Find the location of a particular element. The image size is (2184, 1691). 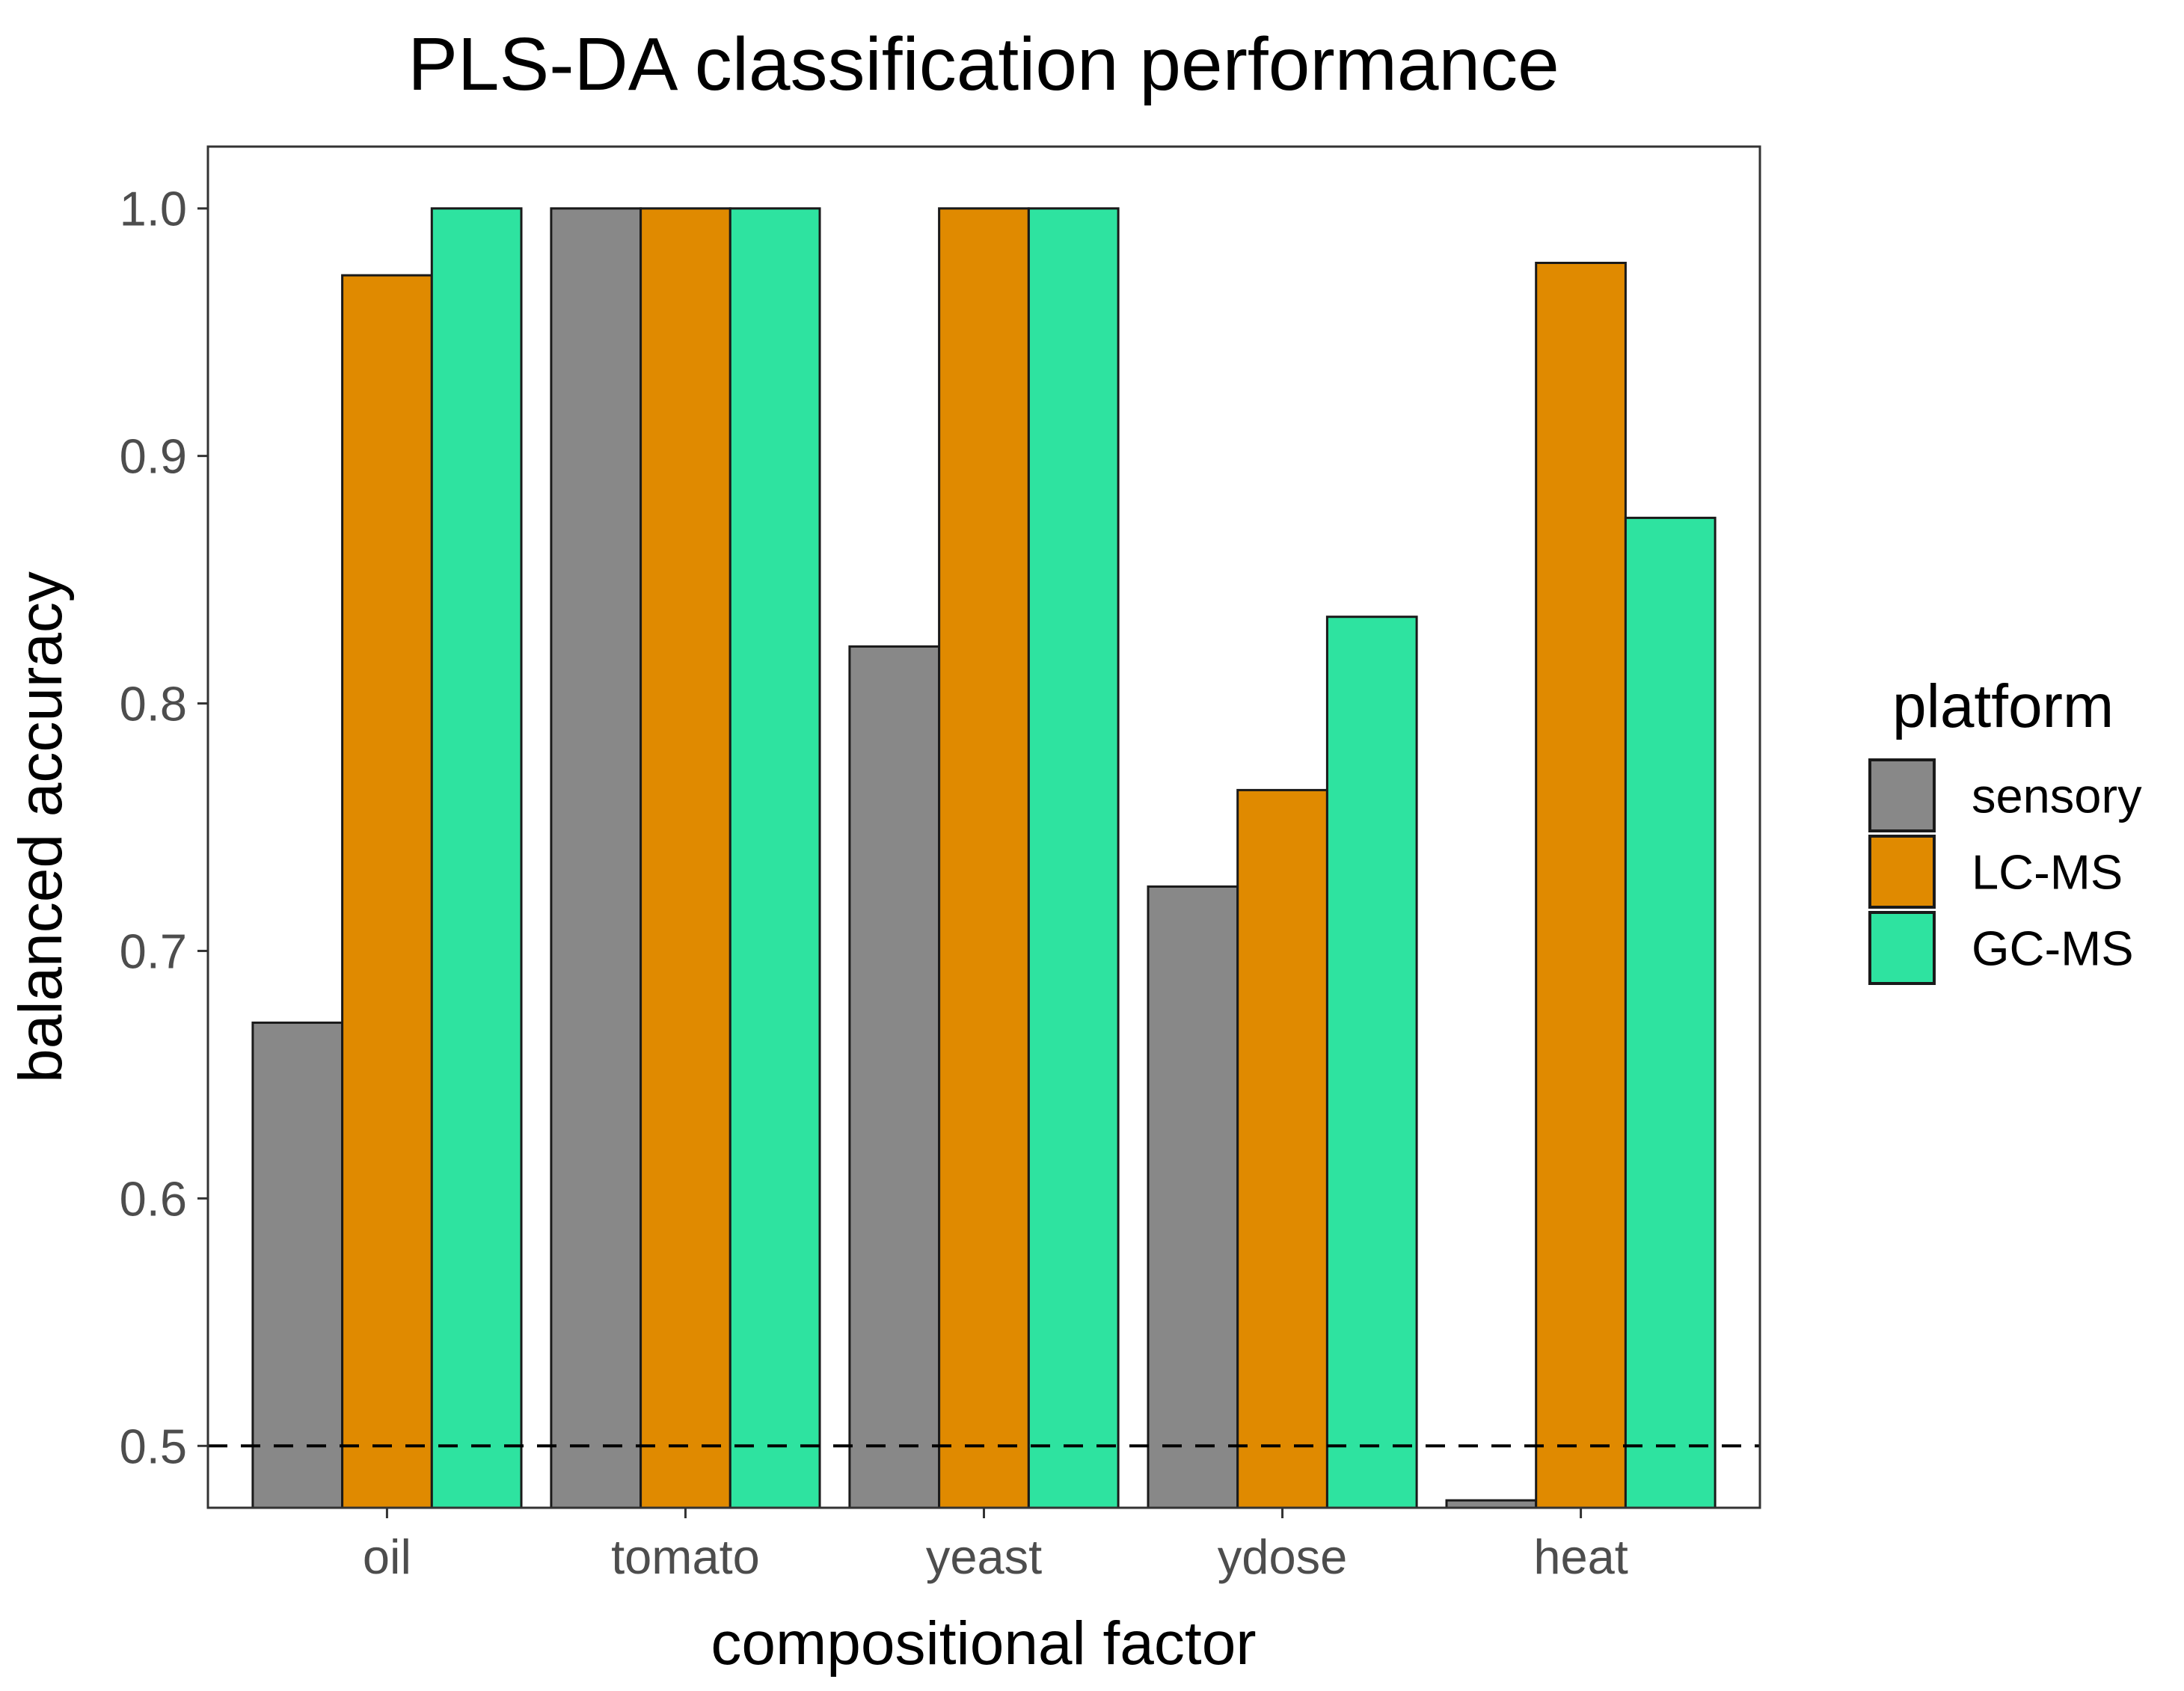

y-tick-label: 1.0 is located at coordinates (153, 209).